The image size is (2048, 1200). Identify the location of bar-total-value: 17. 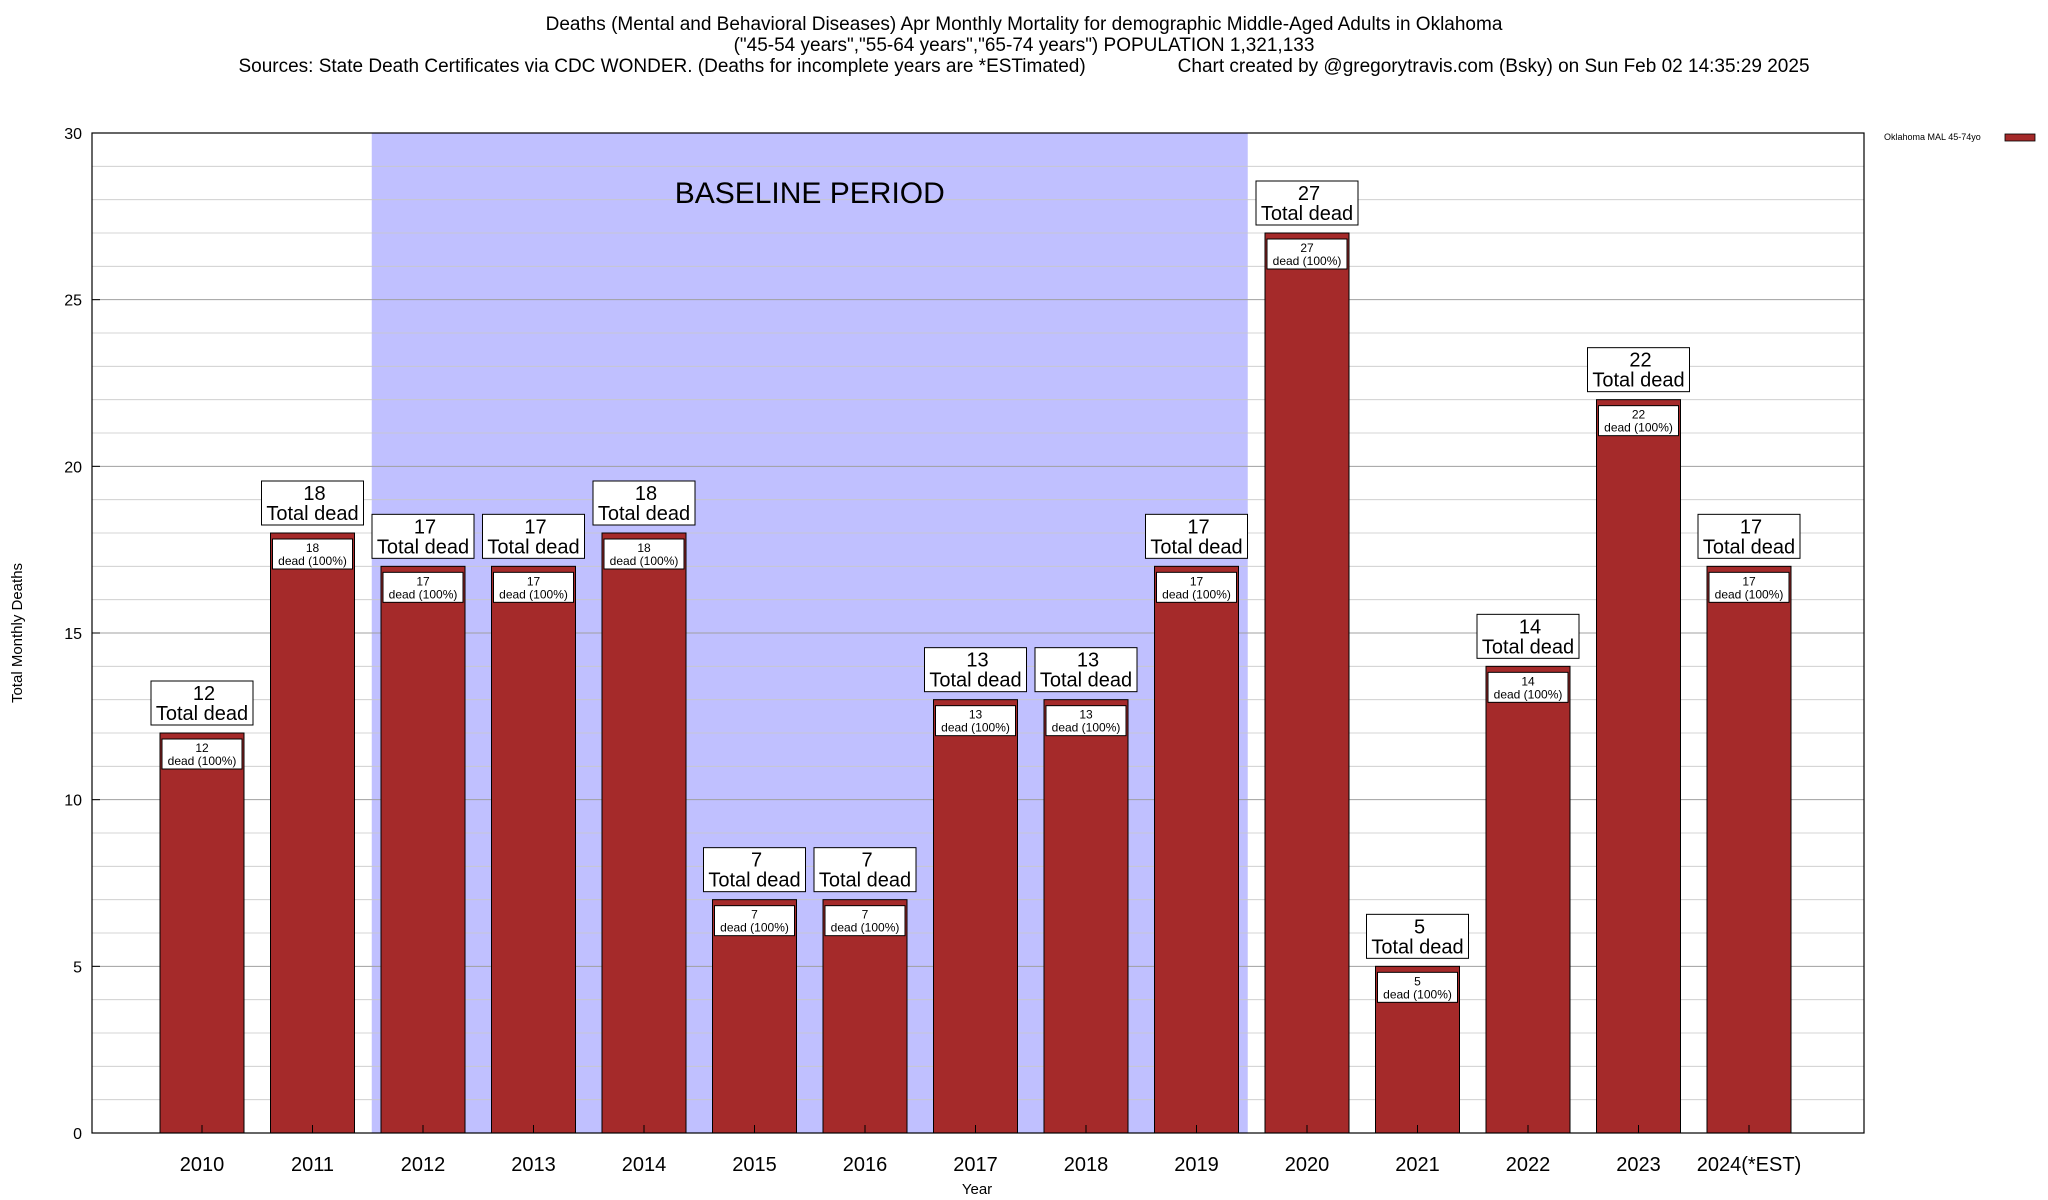
(1198, 527).